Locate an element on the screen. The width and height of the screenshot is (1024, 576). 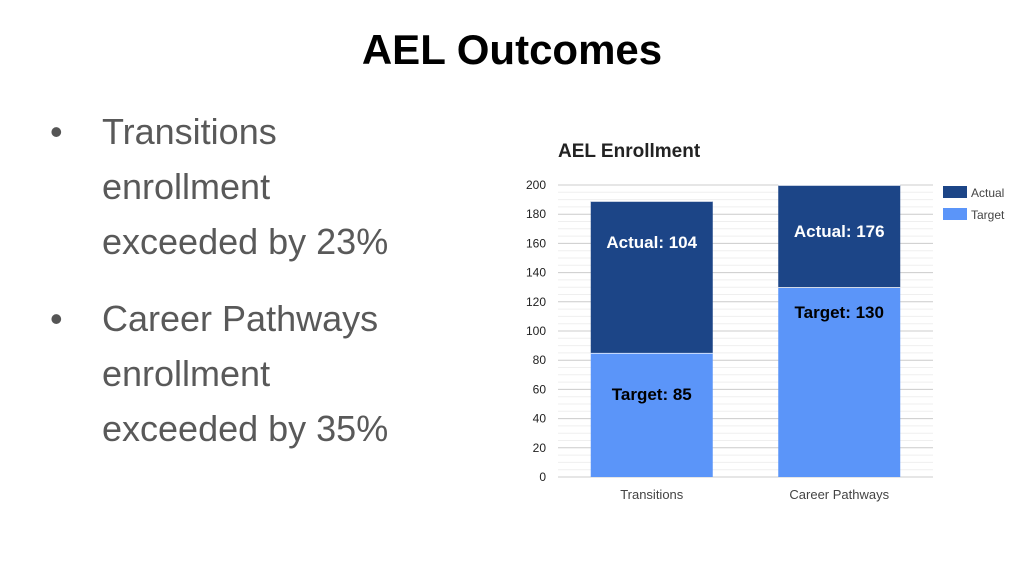
data-label: Actual: 176 is located at coordinates (839, 231).